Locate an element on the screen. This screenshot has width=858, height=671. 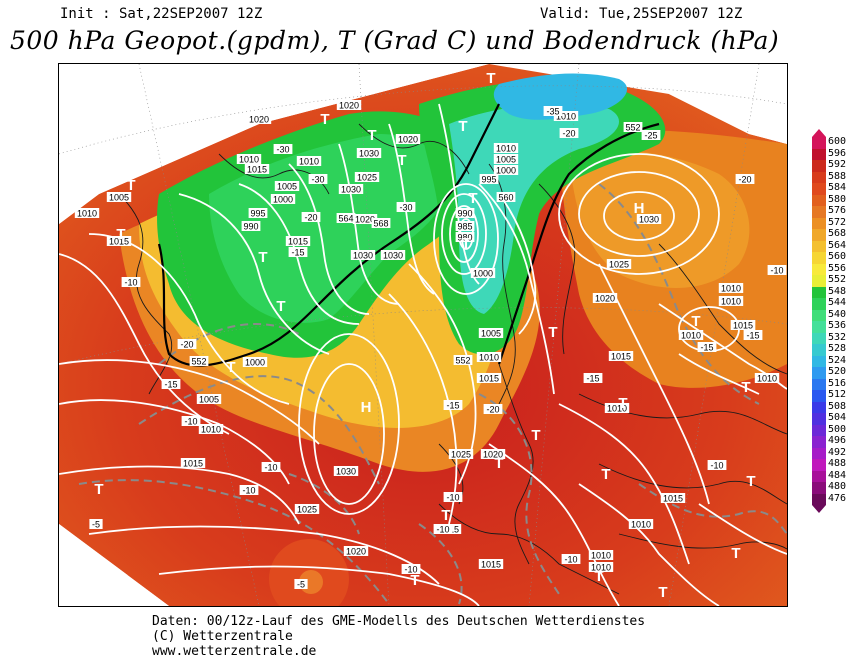
map-value-label: 980 is located at coordinates (464, 238).